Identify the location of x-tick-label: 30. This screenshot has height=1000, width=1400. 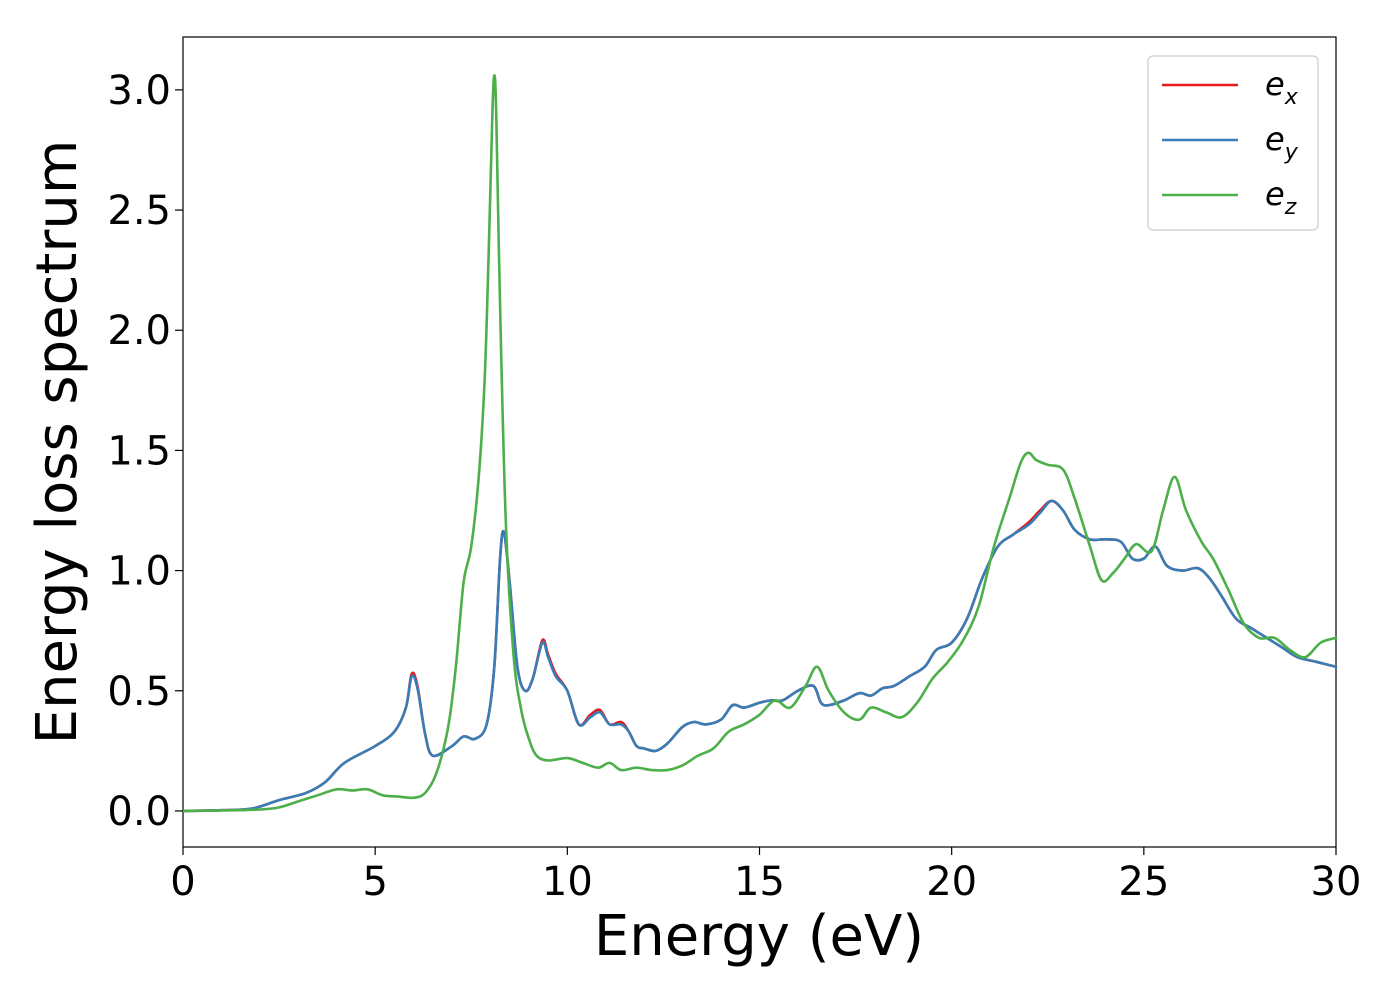
(1336, 882).